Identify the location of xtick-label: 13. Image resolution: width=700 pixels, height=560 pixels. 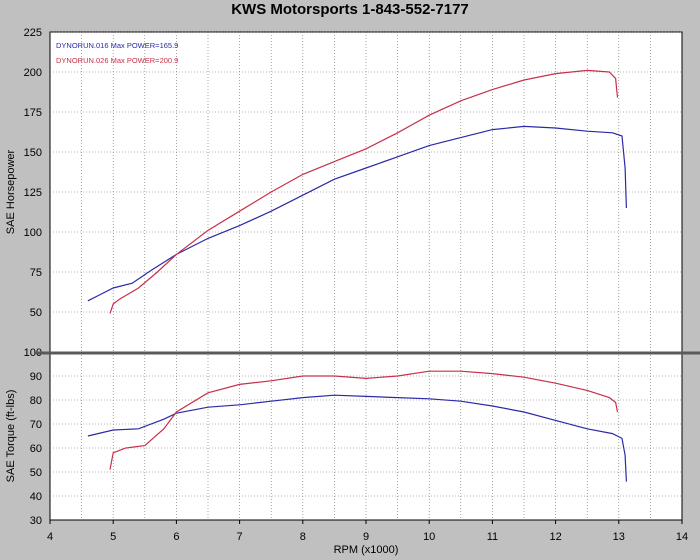
(619, 537).